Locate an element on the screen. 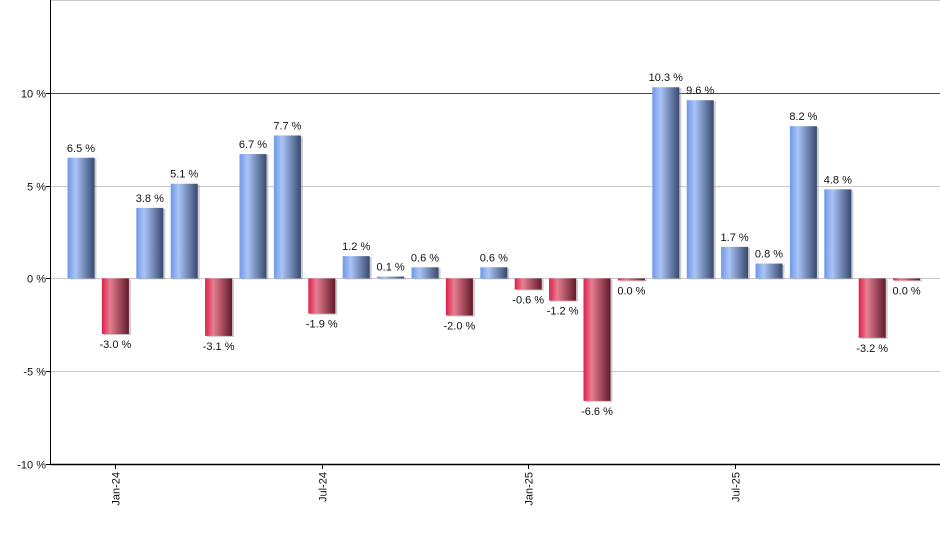 This screenshot has width=940, height=555. data-label: 5.1 % is located at coordinates (184, 175).